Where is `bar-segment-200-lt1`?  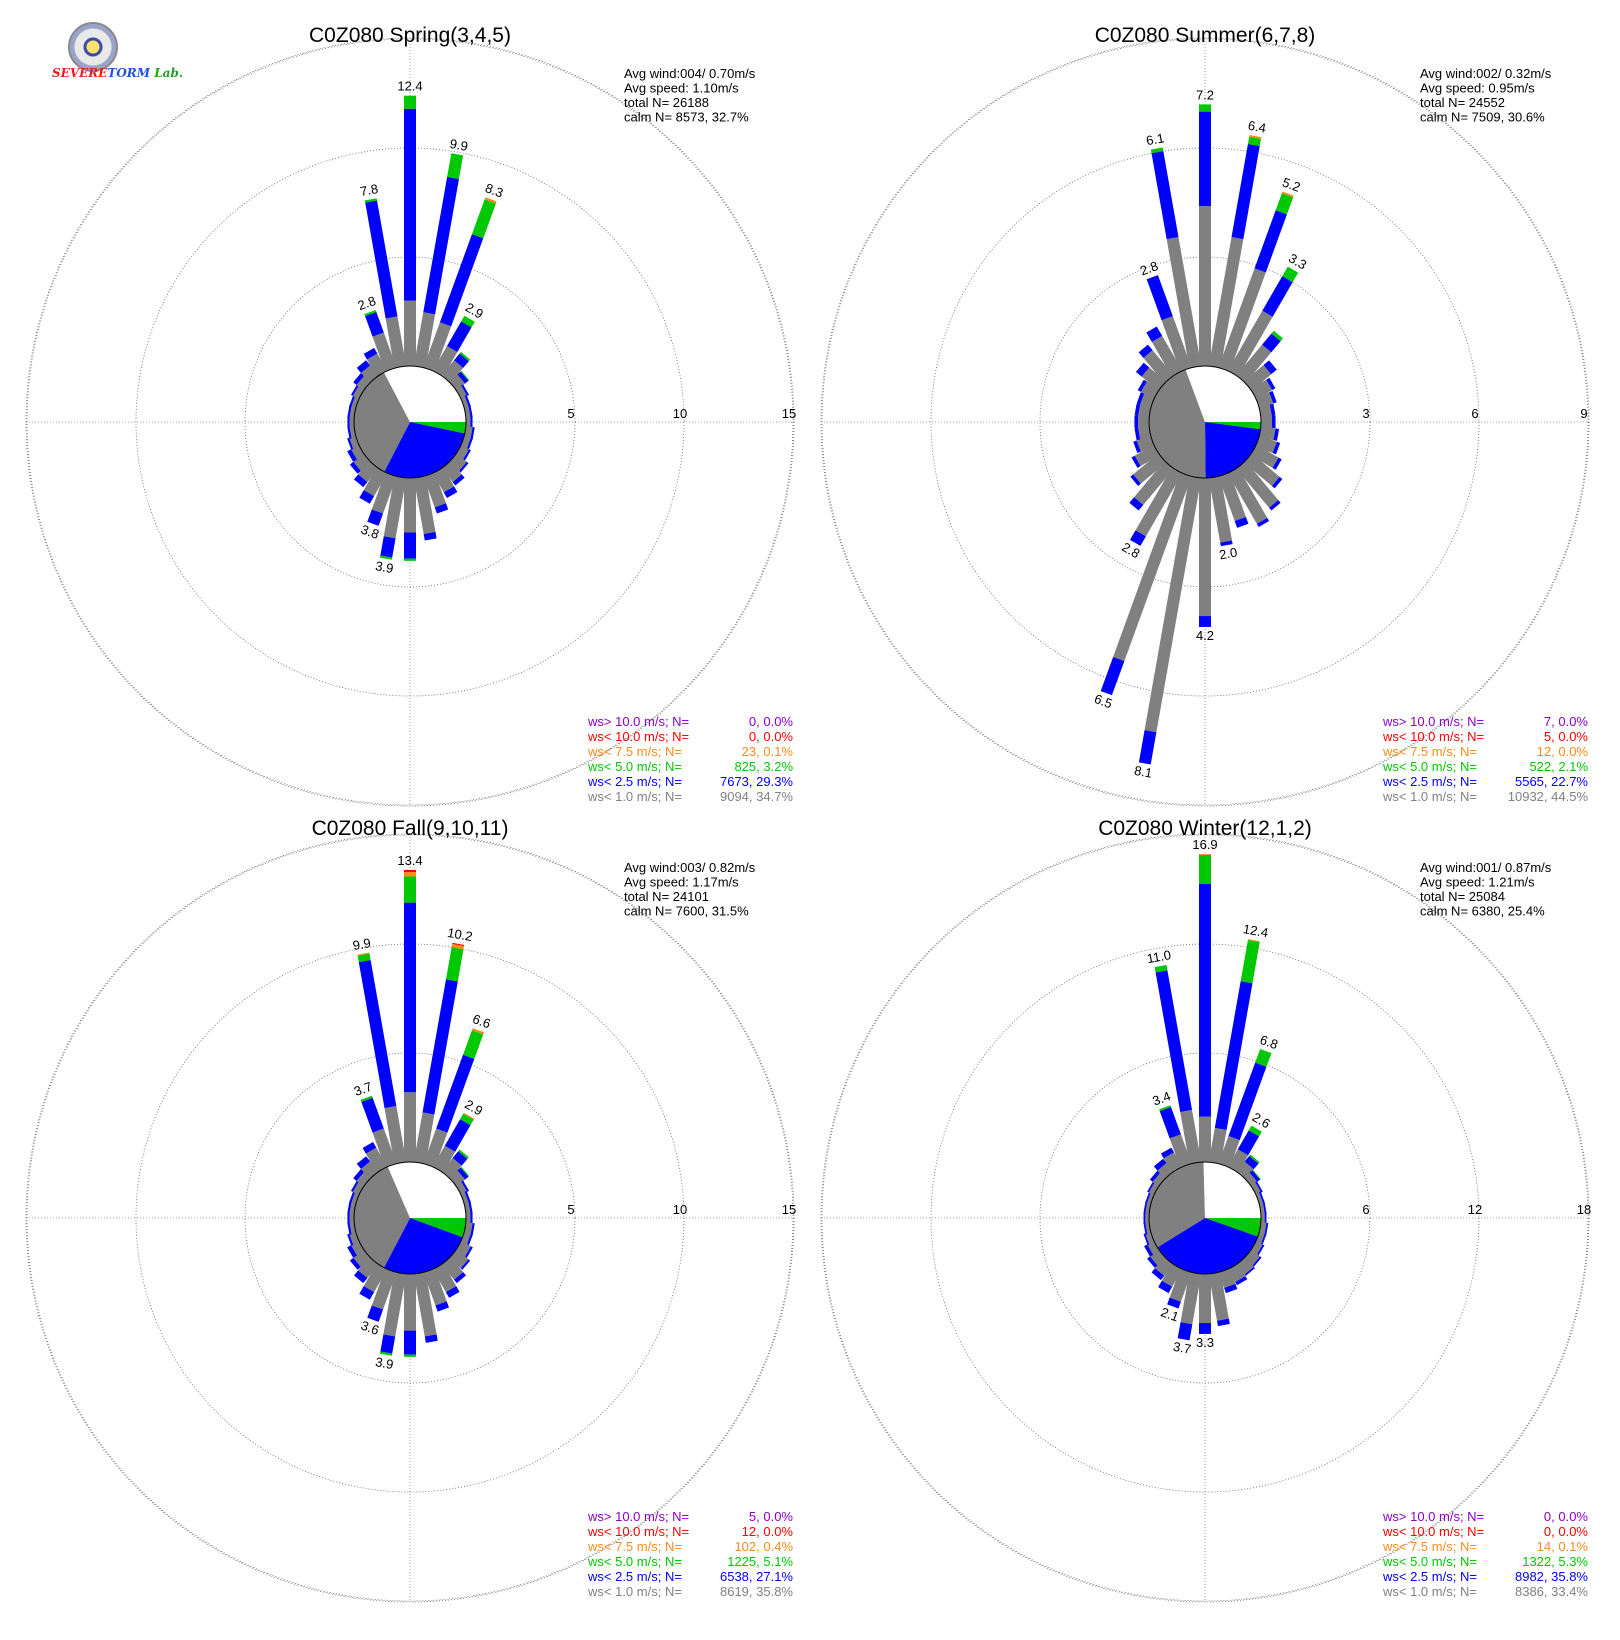
bar-segment-200-lt1 is located at coordinates (1180, 1285).